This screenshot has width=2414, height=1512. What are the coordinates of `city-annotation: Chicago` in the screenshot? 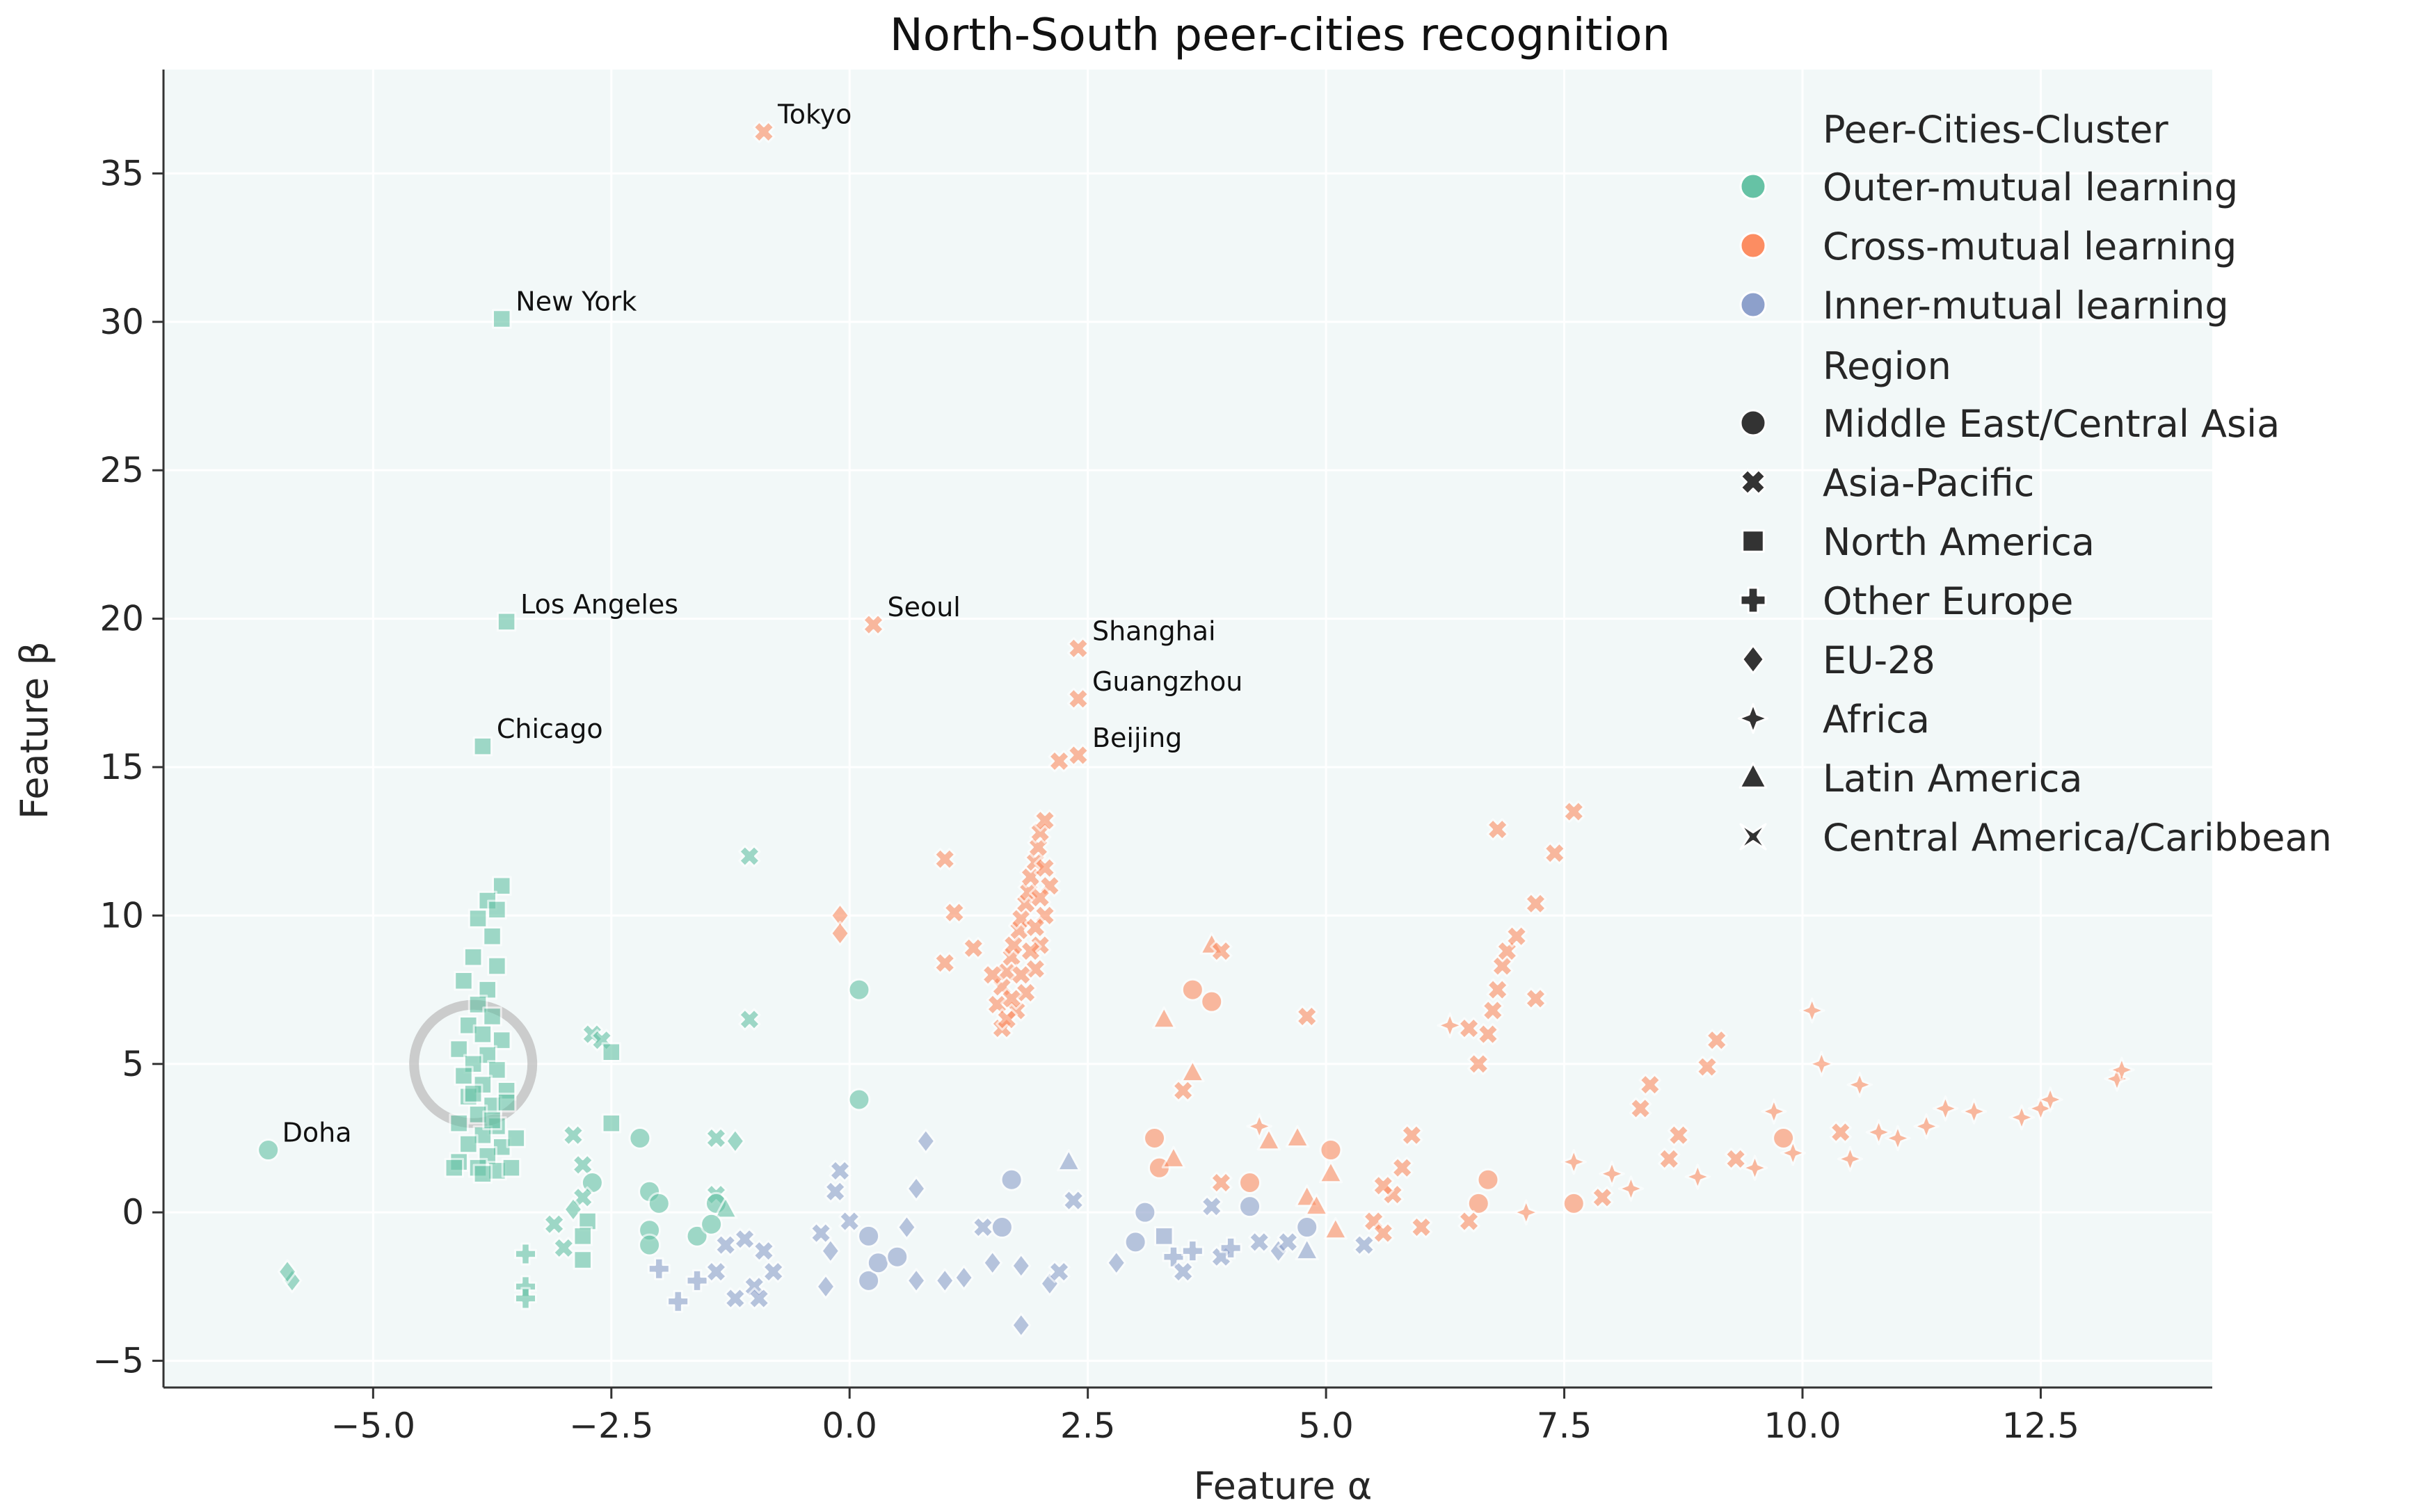 It's located at (550, 729).